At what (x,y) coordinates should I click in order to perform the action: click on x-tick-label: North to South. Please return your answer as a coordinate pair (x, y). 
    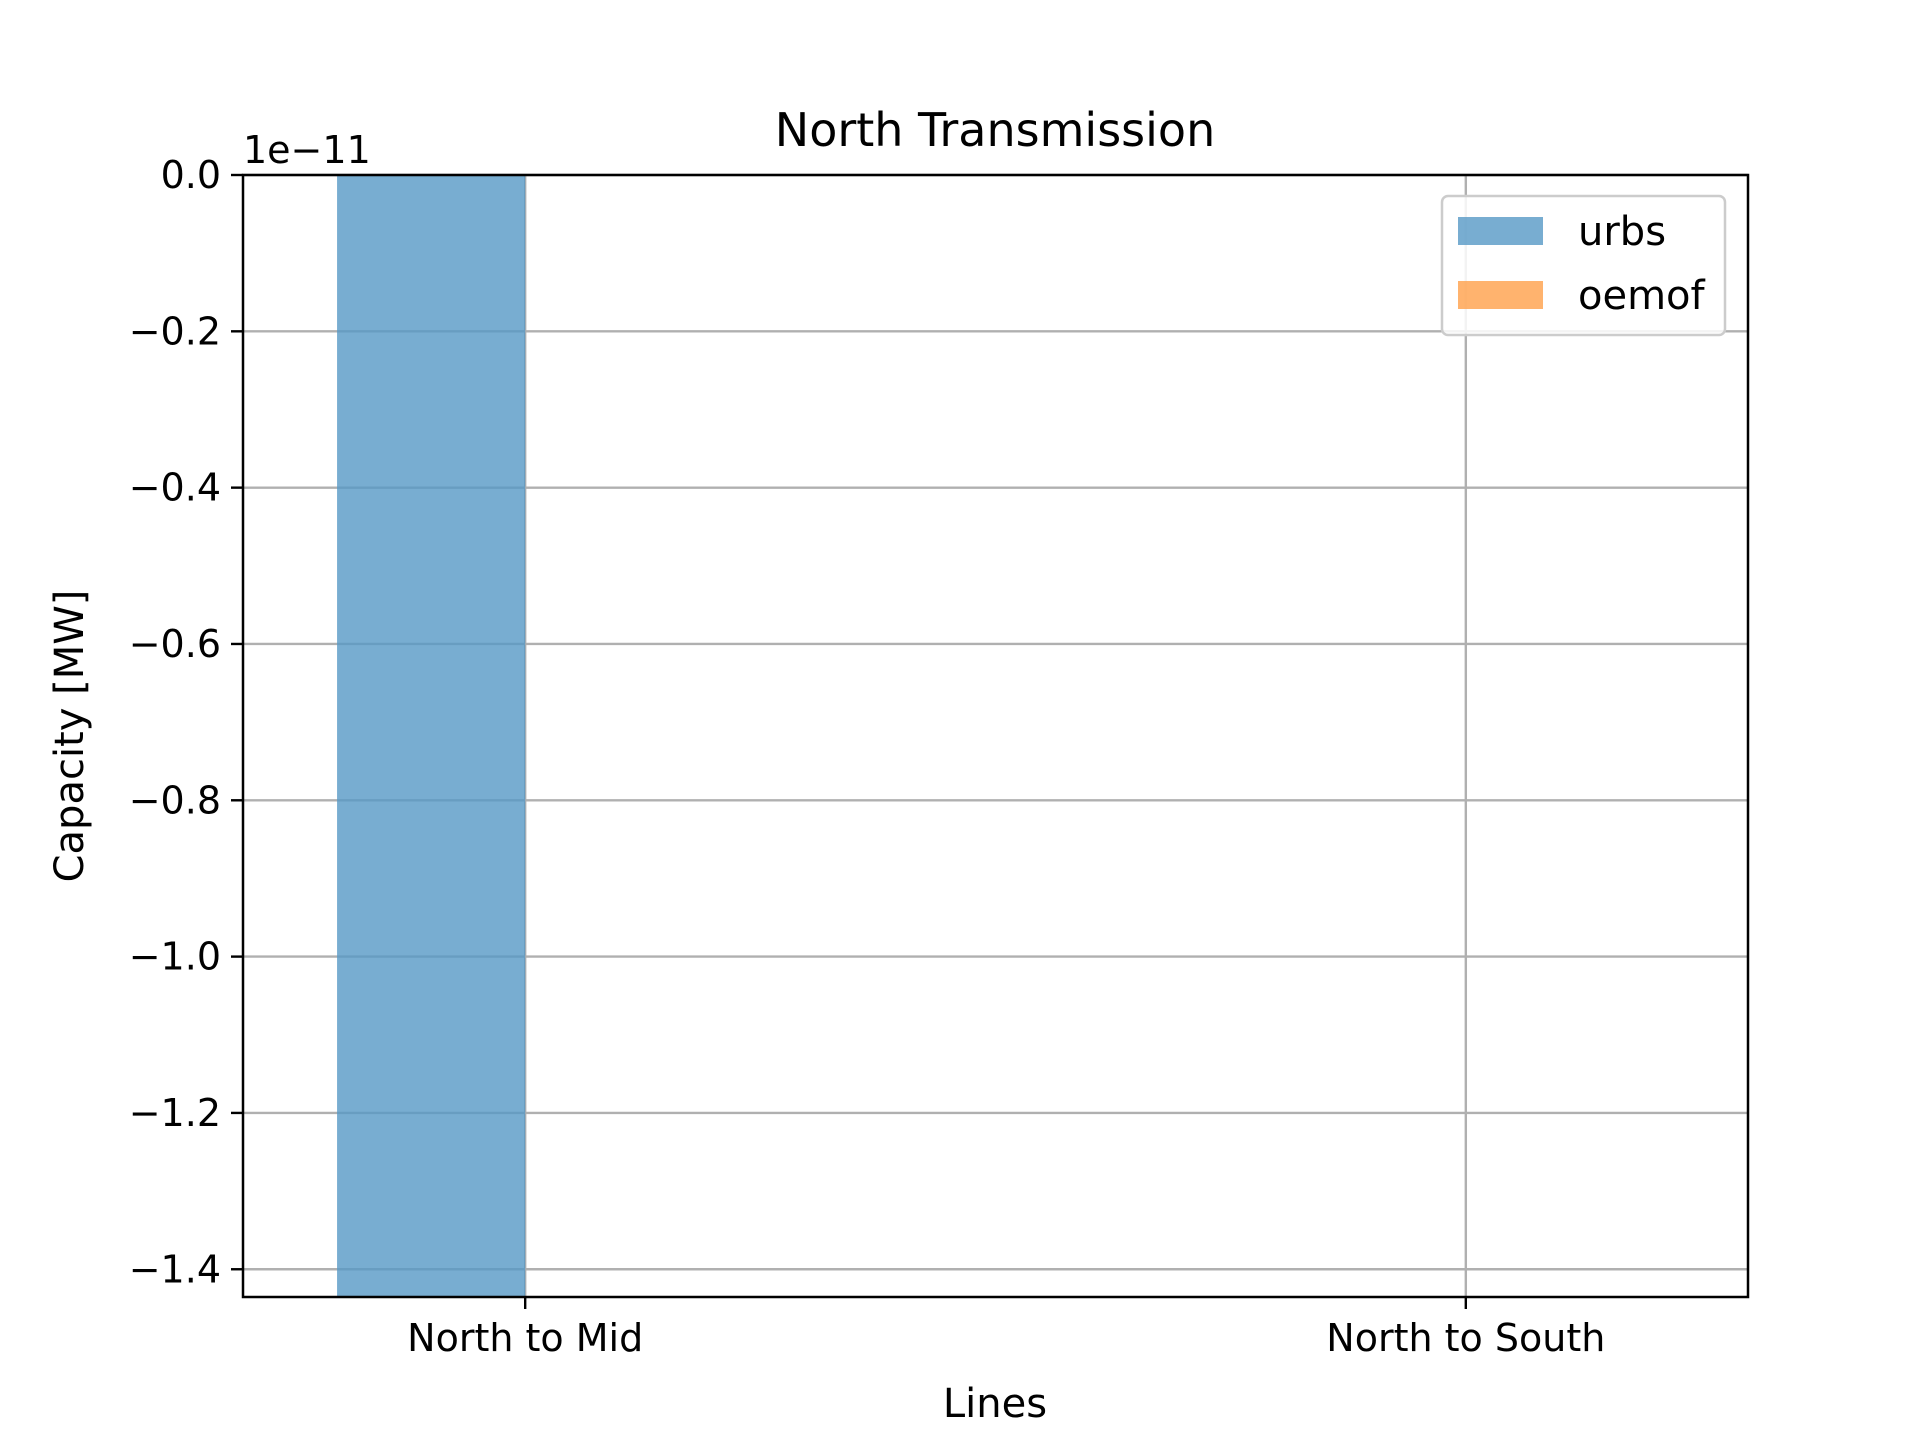
    Looking at the image, I should click on (1465, 1338).